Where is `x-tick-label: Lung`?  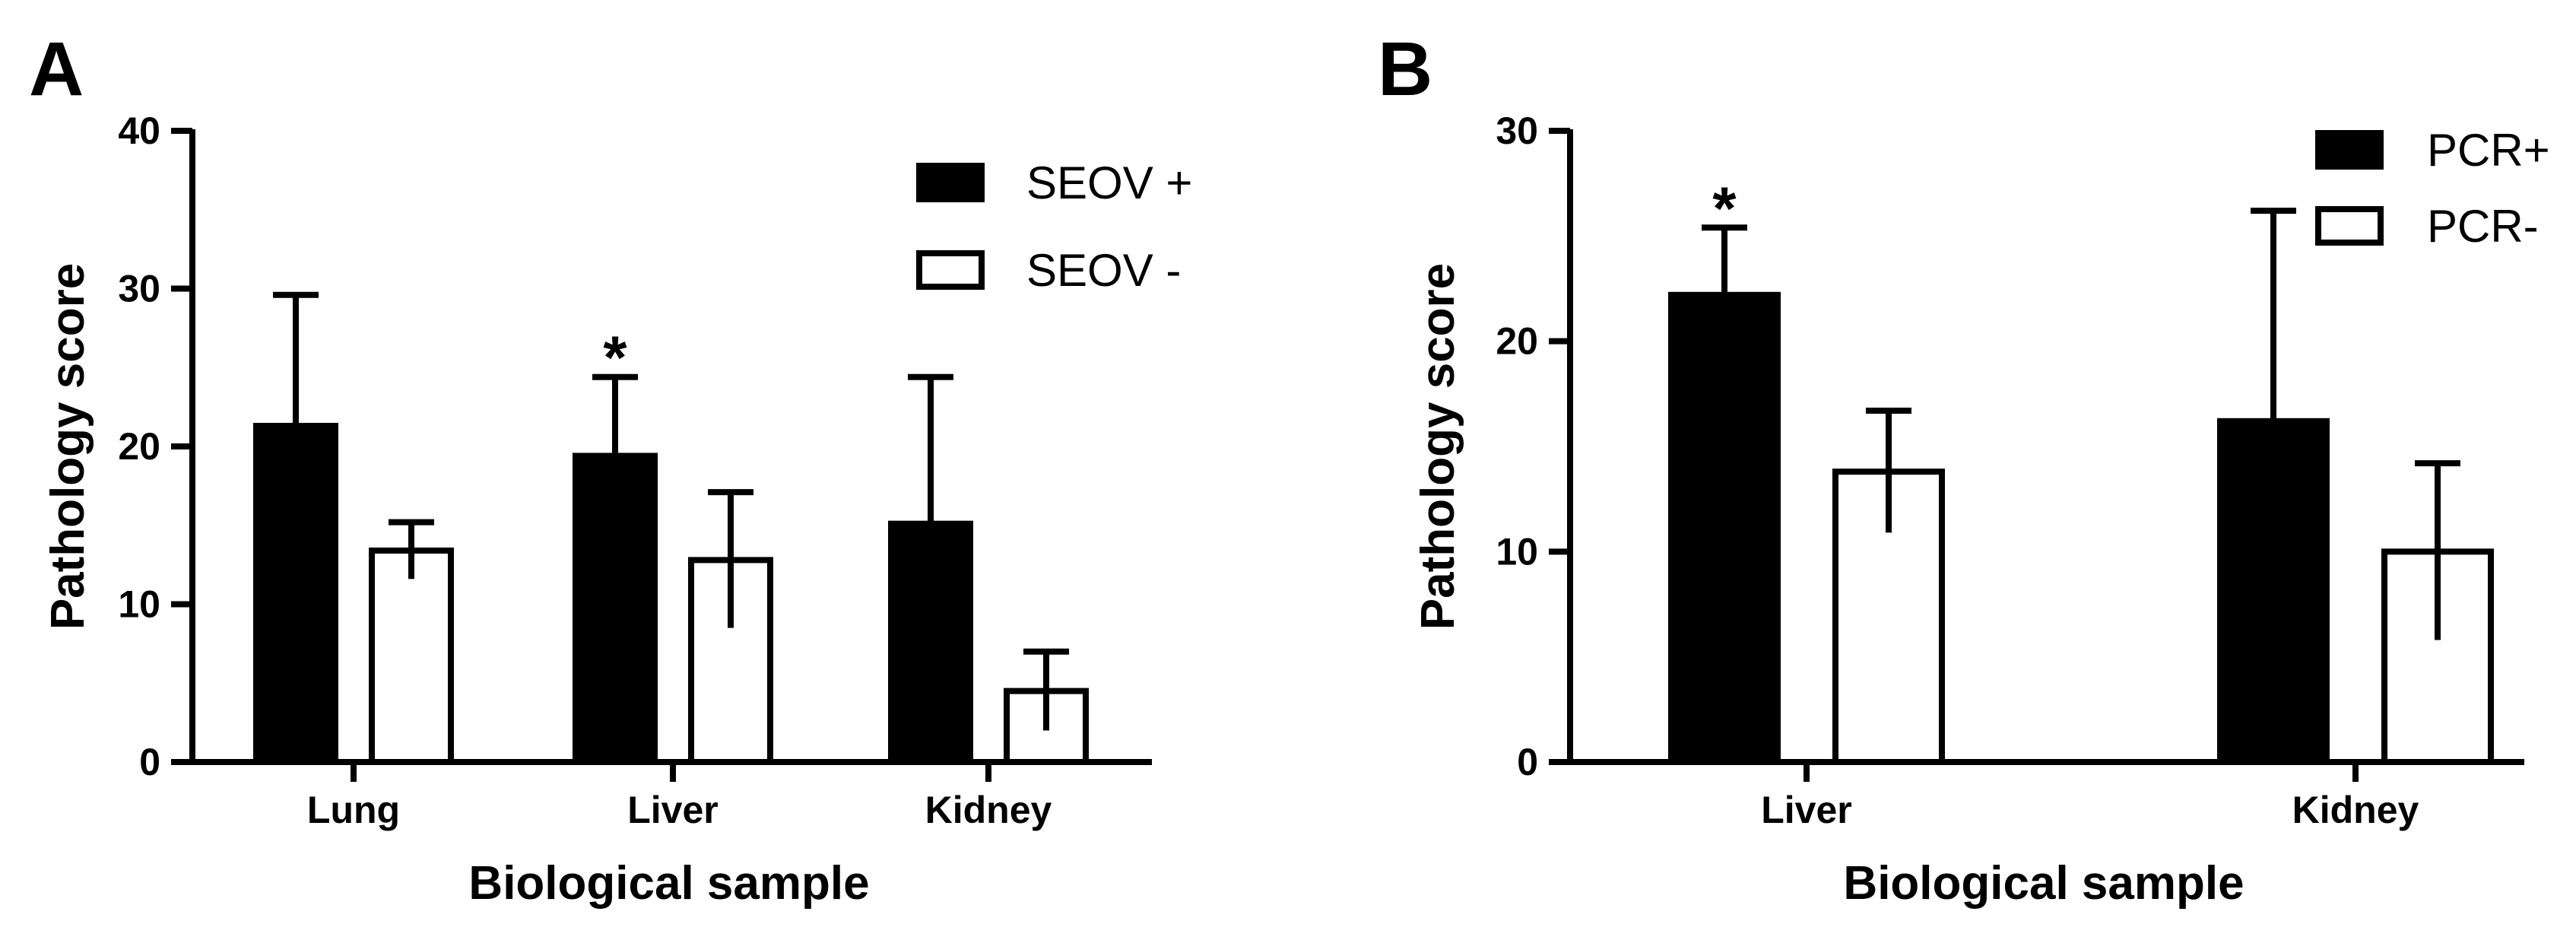 x-tick-label: Lung is located at coordinates (354, 810).